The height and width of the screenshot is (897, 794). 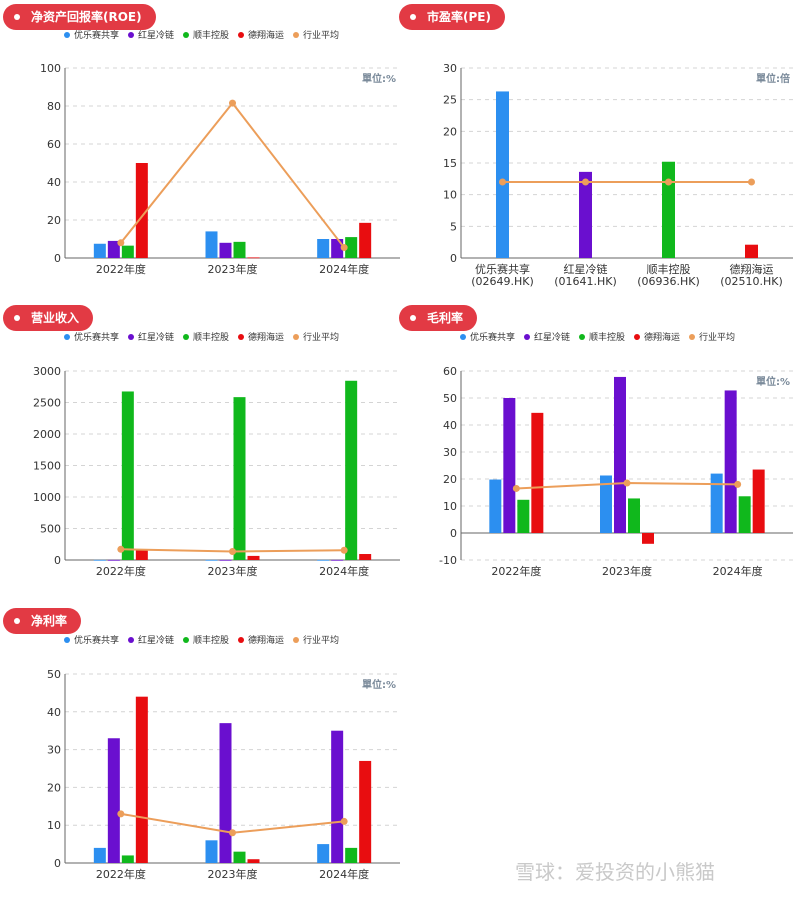 I want to click on gross-title: 毛利率, so click(x=445, y=318).